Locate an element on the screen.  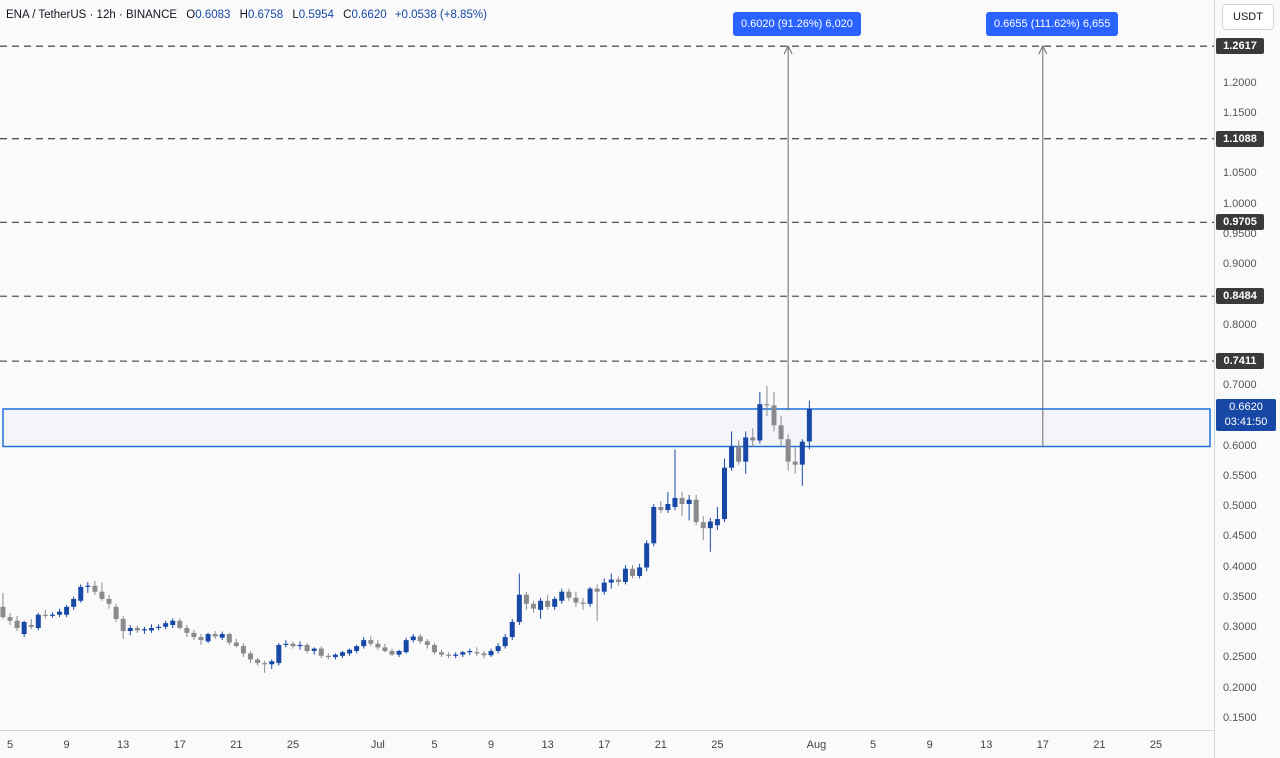
time-axis: 5 9 13 17 21 25 Jul 5 9 13 17 21 25 Aug 5 9 13 17 21 25 is located at coordinates (607, 744).